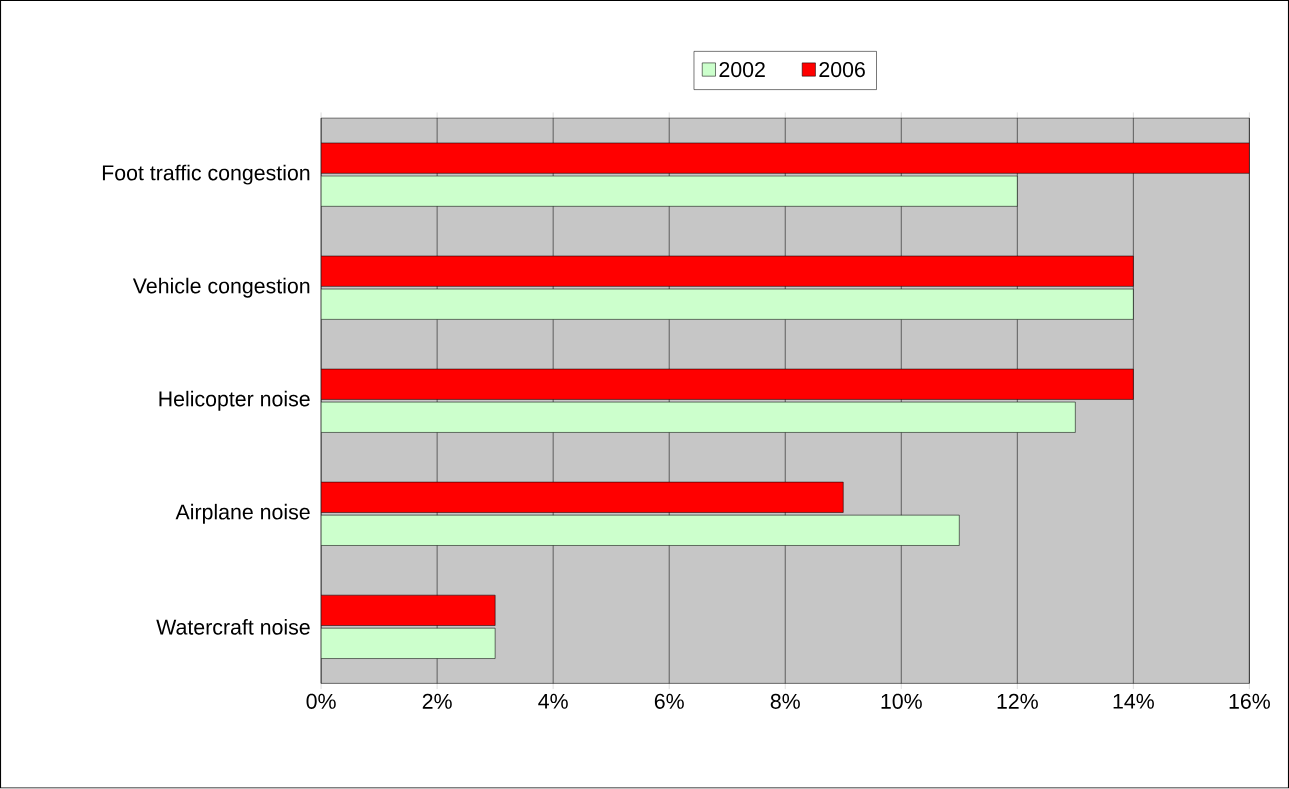  Describe the element at coordinates (742, 70) in the screenshot. I see `legend-label: 2002` at that location.